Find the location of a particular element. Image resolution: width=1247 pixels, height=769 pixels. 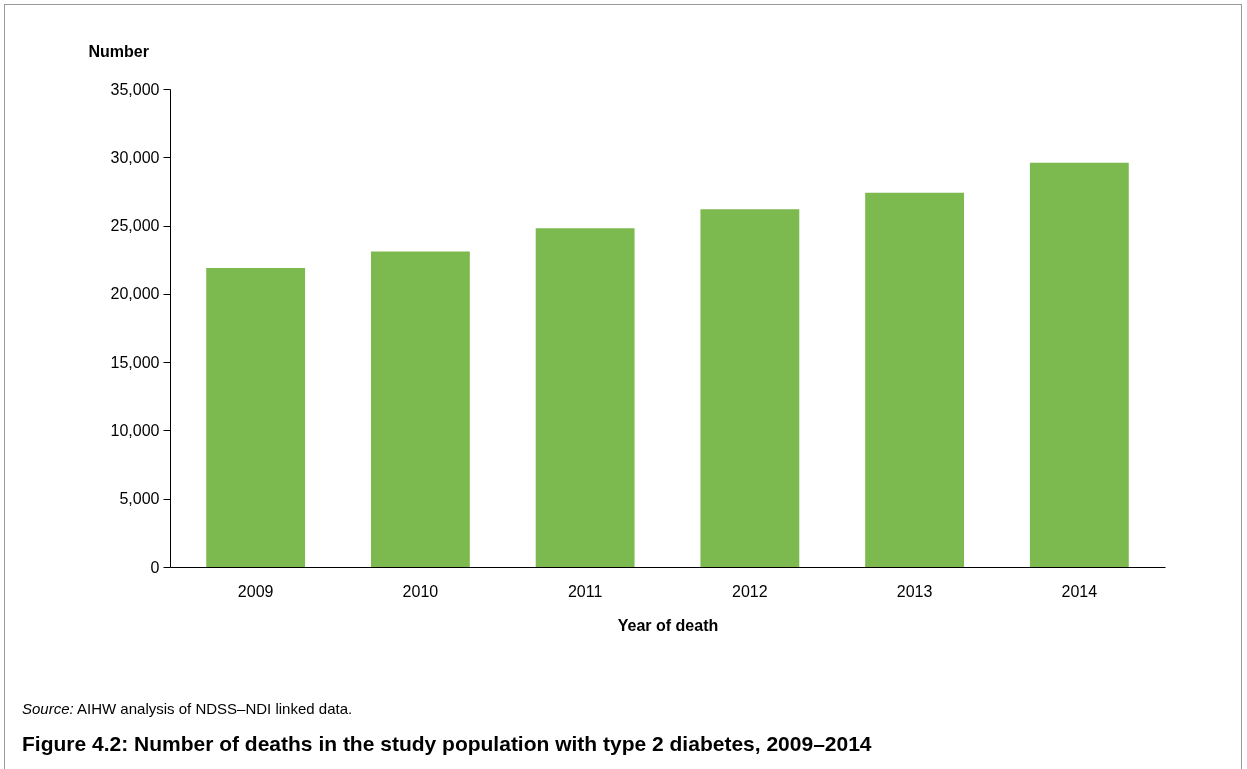

x-tick-label: 2012 is located at coordinates (750, 591).